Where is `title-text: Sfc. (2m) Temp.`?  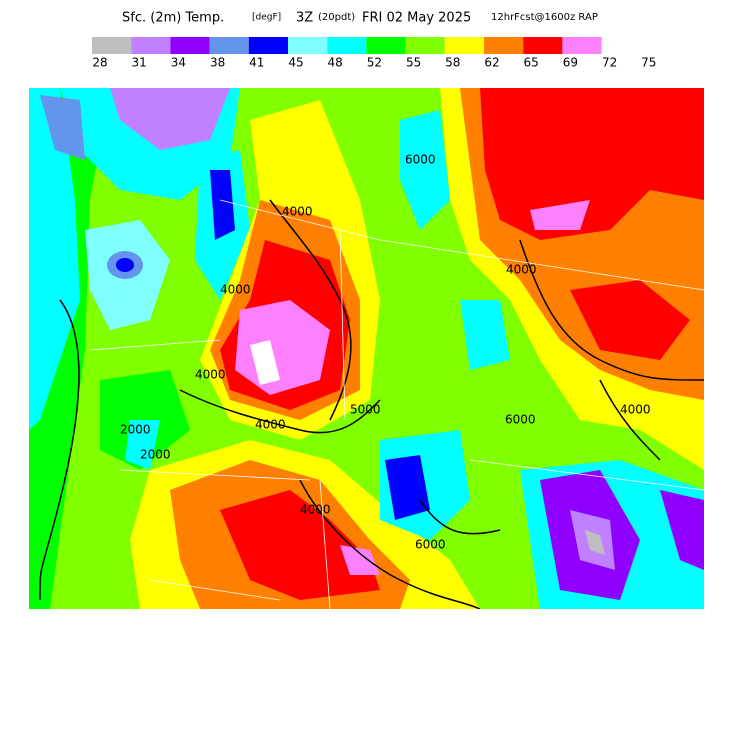 title-text: Sfc. (2m) Temp. is located at coordinates (173, 18).